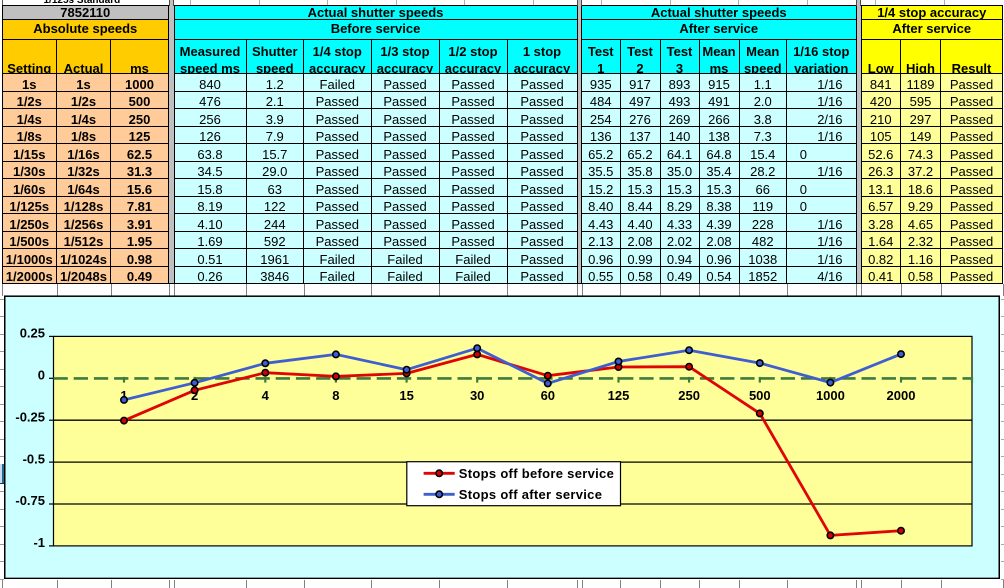 This screenshot has height=588, width=1004. Describe the element at coordinates (830, 395) in the screenshot. I see `svg-text: 1000` at that location.